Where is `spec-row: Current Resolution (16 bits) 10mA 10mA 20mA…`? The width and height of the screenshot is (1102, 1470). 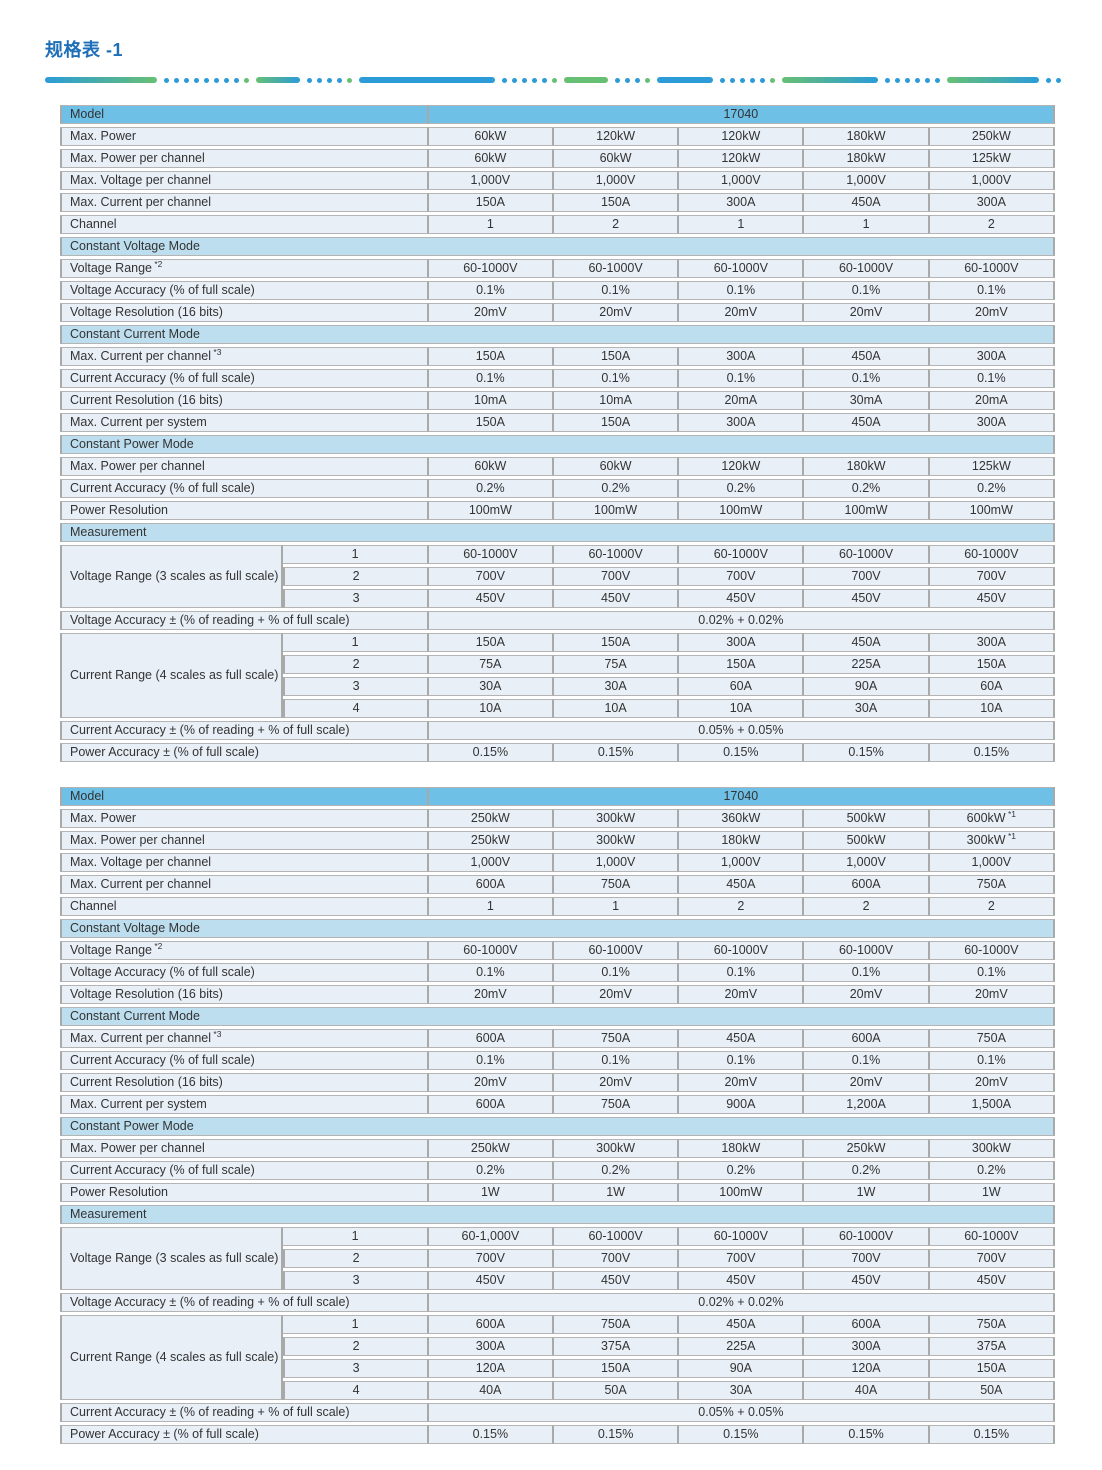
spec-row: Current Resolution (16 bits) 10mA 10mA 20mA… is located at coordinates (557, 400).